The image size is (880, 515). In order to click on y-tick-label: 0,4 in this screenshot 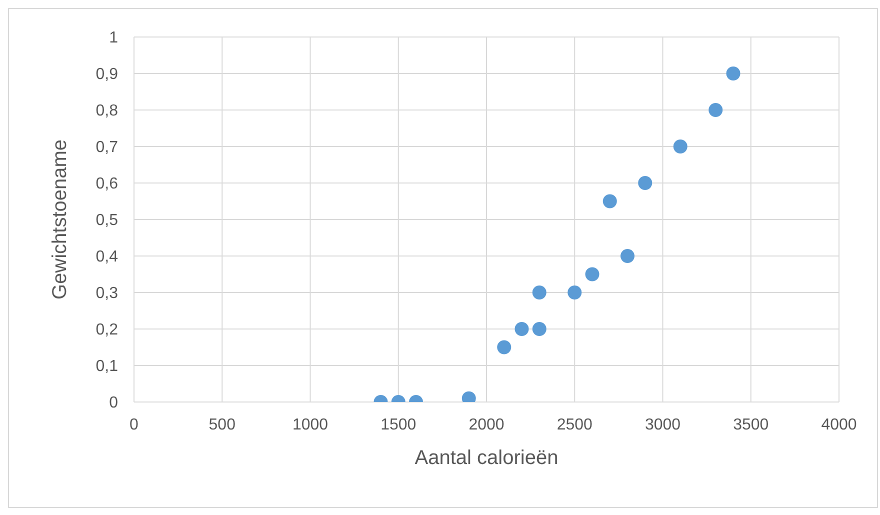, I will do `click(107, 257)`.